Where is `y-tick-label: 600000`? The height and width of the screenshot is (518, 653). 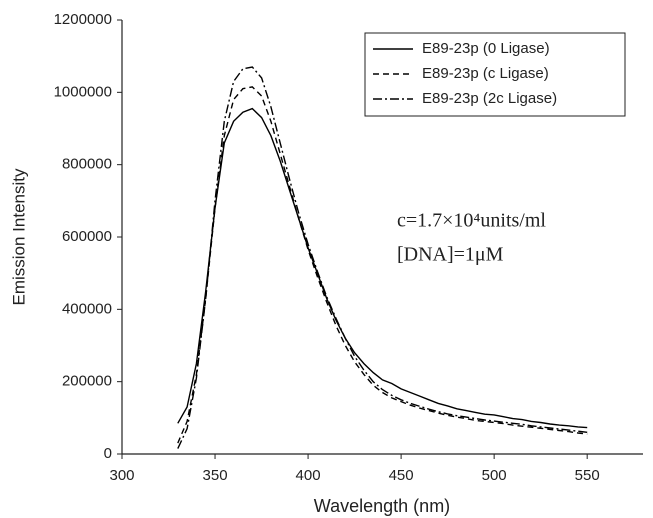
y-tick-label: 600000 is located at coordinates (87, 236).